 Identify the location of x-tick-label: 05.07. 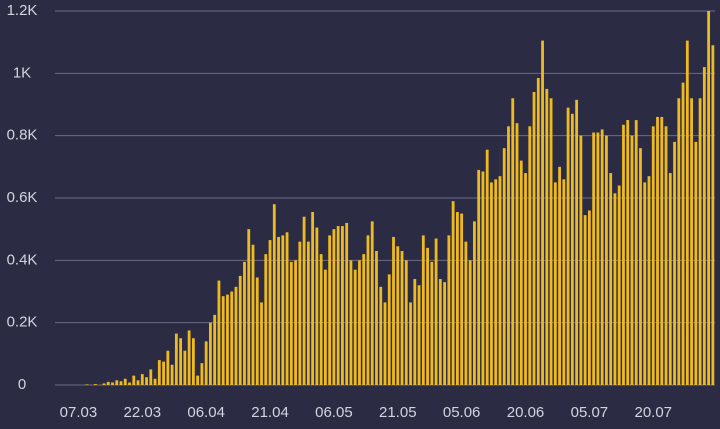
(590, 412).